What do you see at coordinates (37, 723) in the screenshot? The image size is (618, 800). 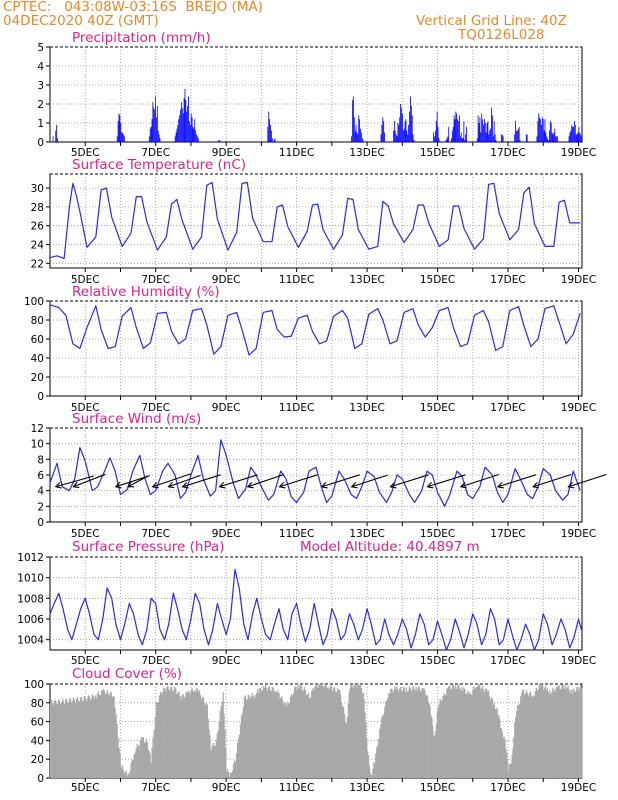 I see `y-tick-label: 60` at bounding box center [37, 723].